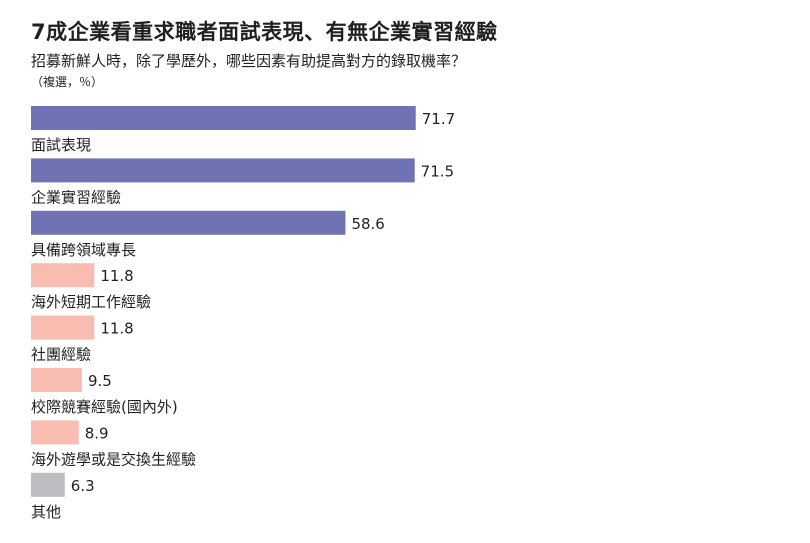 Image resolution: width=810 pixels, height=543 pixels. I want to click on value-label-0: 71.7, so click(438, 119).